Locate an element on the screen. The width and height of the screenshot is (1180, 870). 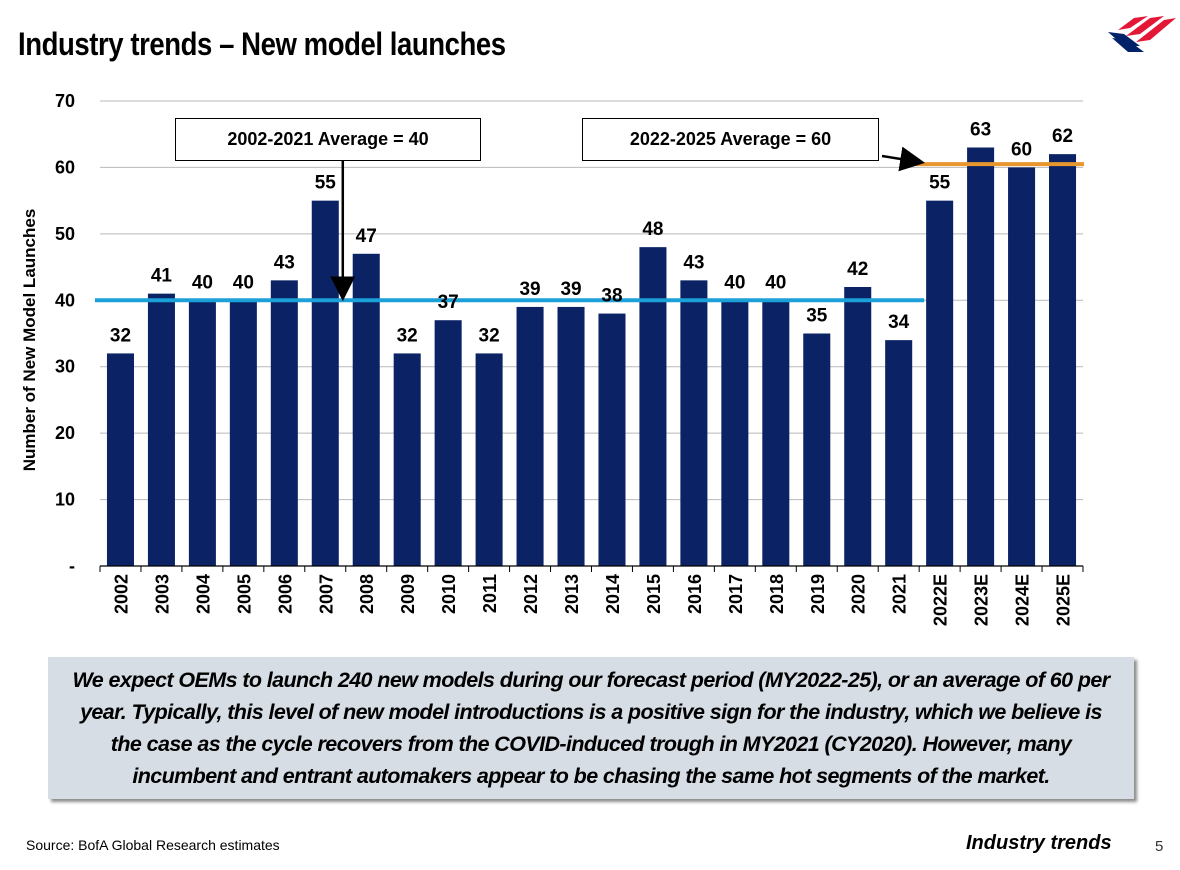
data-label: 47 is located at coordinates (366, 236).